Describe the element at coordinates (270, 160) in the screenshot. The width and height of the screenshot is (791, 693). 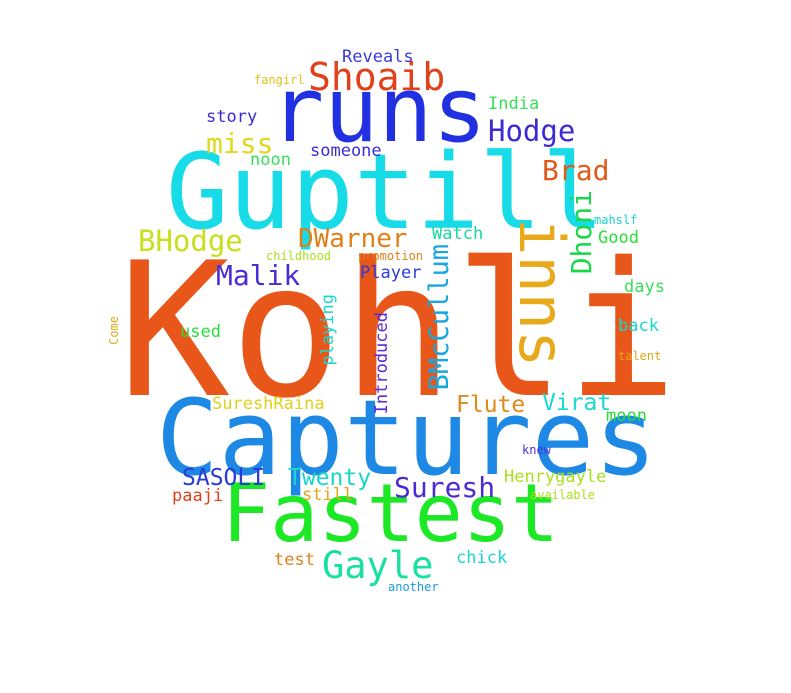
I see `word-noon: noon` at that location.